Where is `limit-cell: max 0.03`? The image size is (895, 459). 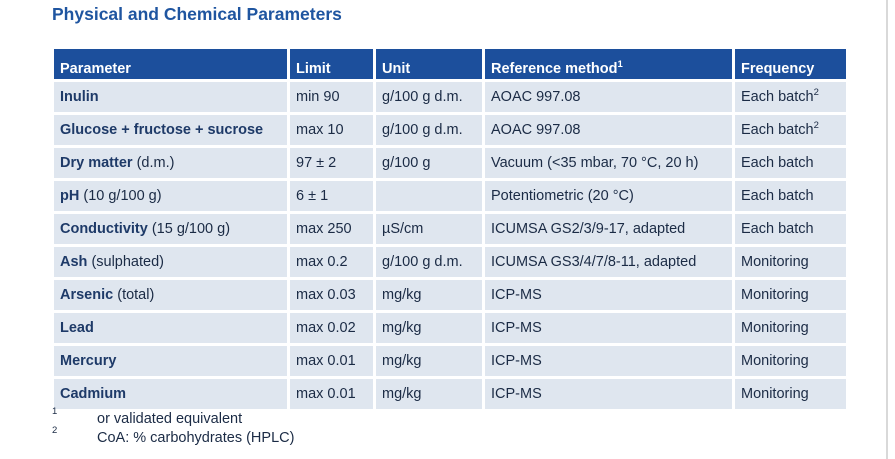 limit-cell: max 0.03 is located at coordinates (331, 295).